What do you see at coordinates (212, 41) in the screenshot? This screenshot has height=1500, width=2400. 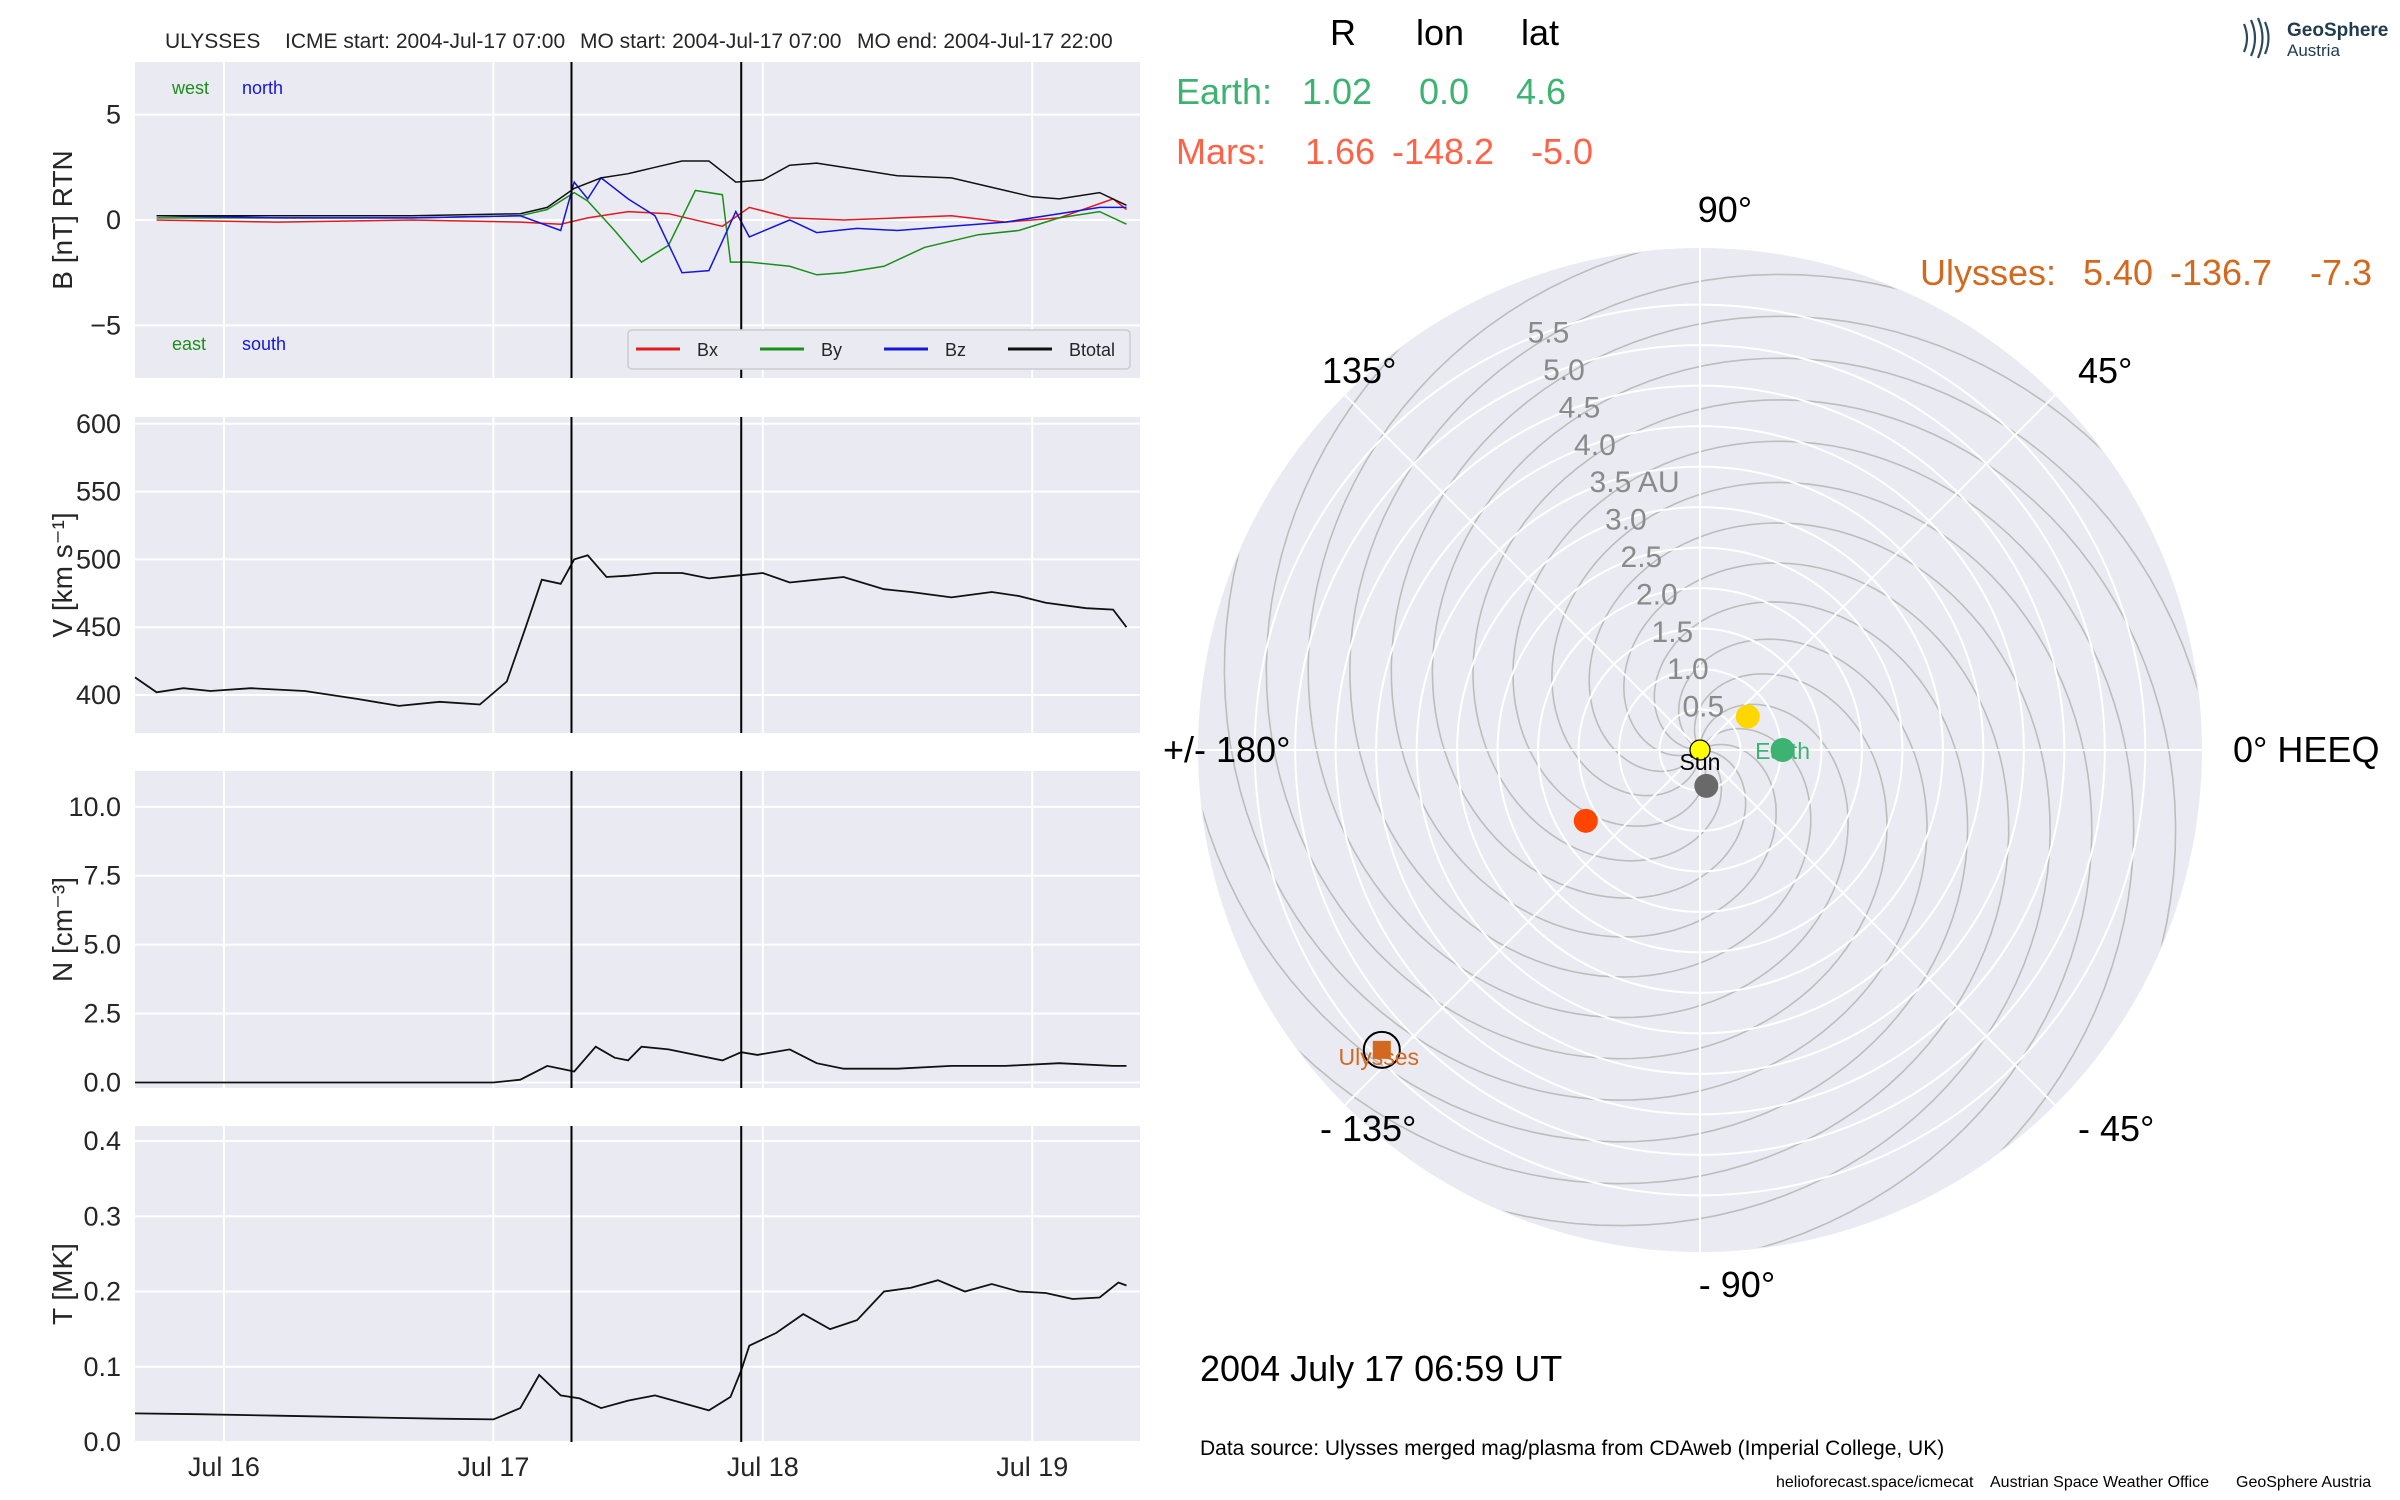 I see `spacecraft-name: ULYSSES` at bounding box center [212, 41].